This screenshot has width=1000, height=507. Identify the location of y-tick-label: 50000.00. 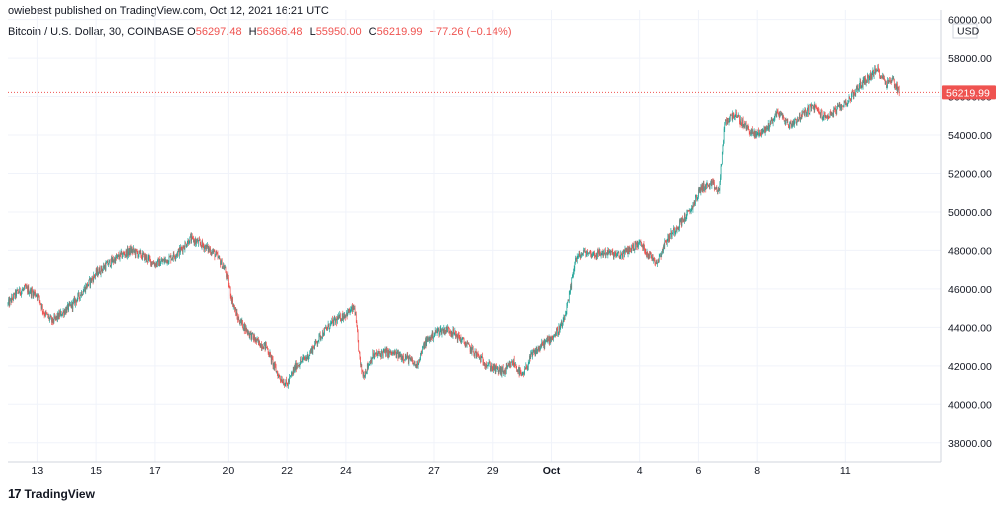
(970, 213).